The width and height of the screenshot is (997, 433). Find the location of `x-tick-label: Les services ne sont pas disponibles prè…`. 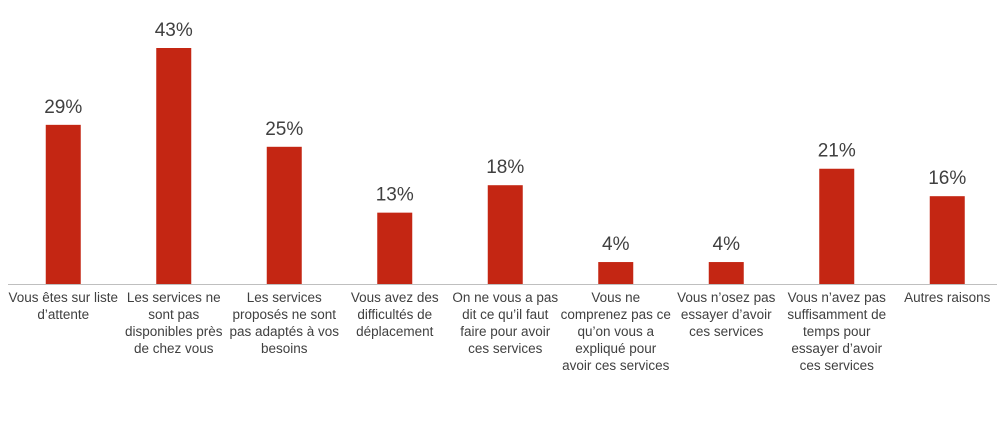

x-tick-label: Les services ne sont pas disponibles prè… is located at coordinates (173, 323).